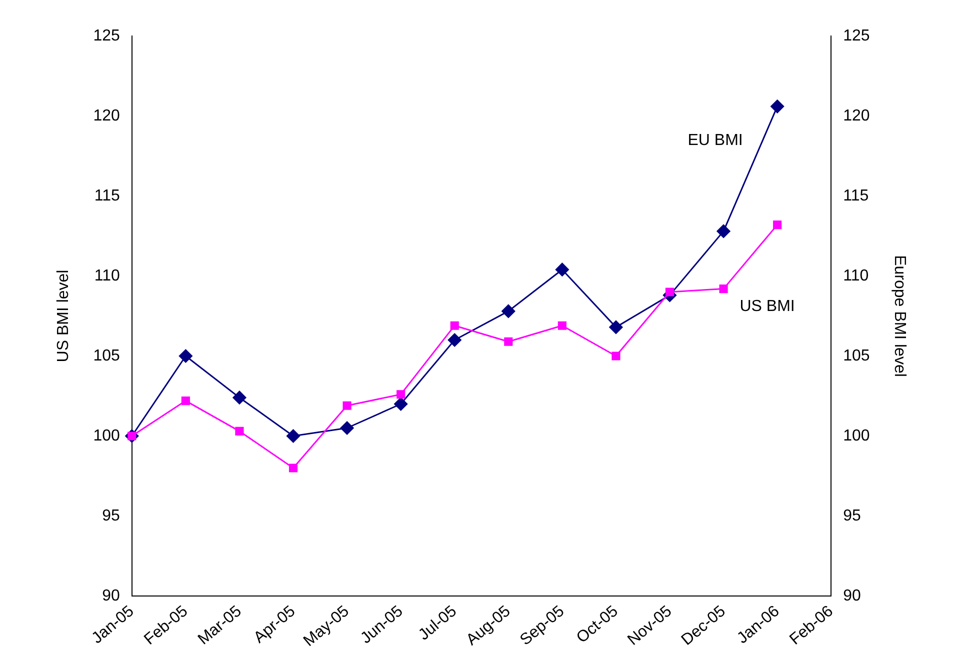 The height and width of the screenshot is (661, 963). I want to click on y-tick-label: 100, so click(106, 435).